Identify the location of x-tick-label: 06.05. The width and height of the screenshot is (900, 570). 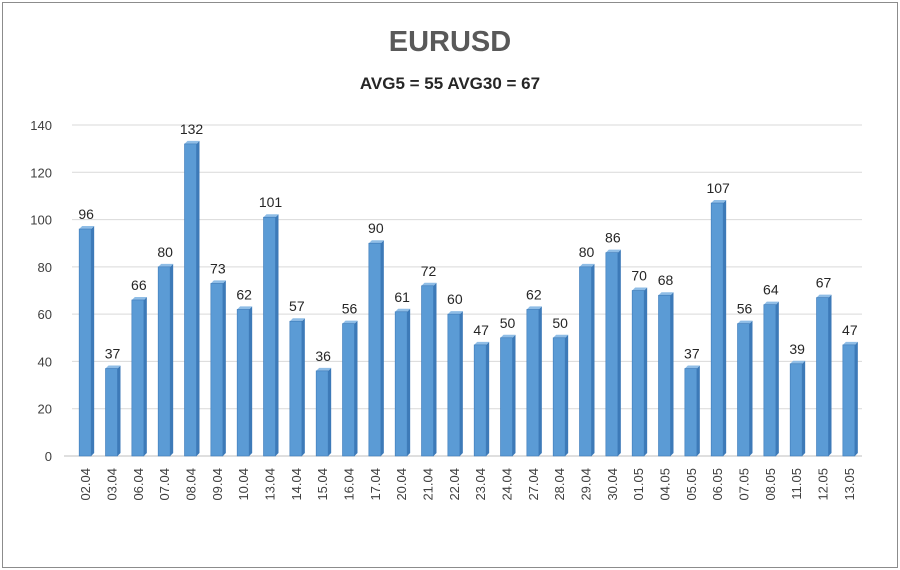
(717, 484).